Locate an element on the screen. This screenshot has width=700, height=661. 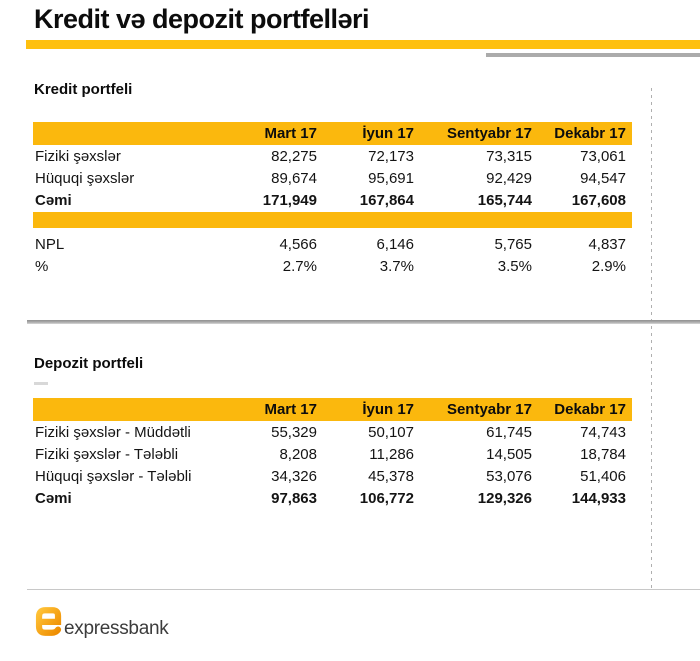
table-row: Cəmi 97,863 106,772 129,326 144,933 is located at coordinates (332, 498).